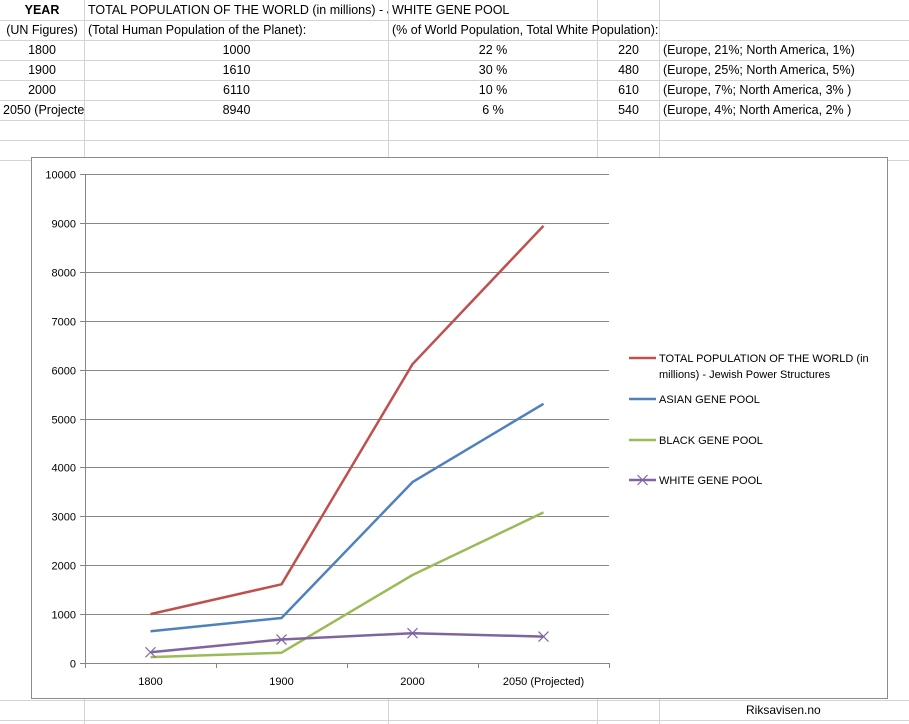 This screenshot has width=909, height=724. What do you see at coordinates (42, 70) in the screenshot?
I see `cell-year: 1900` at bounding box center [42, 70].